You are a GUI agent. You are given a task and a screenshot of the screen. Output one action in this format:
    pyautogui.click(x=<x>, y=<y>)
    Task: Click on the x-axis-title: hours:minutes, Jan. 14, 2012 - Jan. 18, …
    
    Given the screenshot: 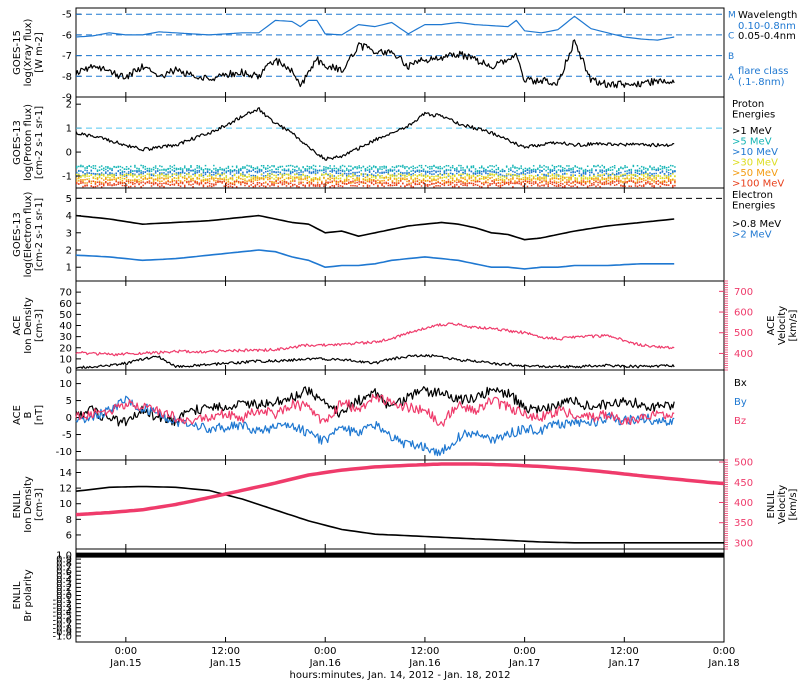 What is the action you would take?
    pyautogui.click(x=400, y=675)
    